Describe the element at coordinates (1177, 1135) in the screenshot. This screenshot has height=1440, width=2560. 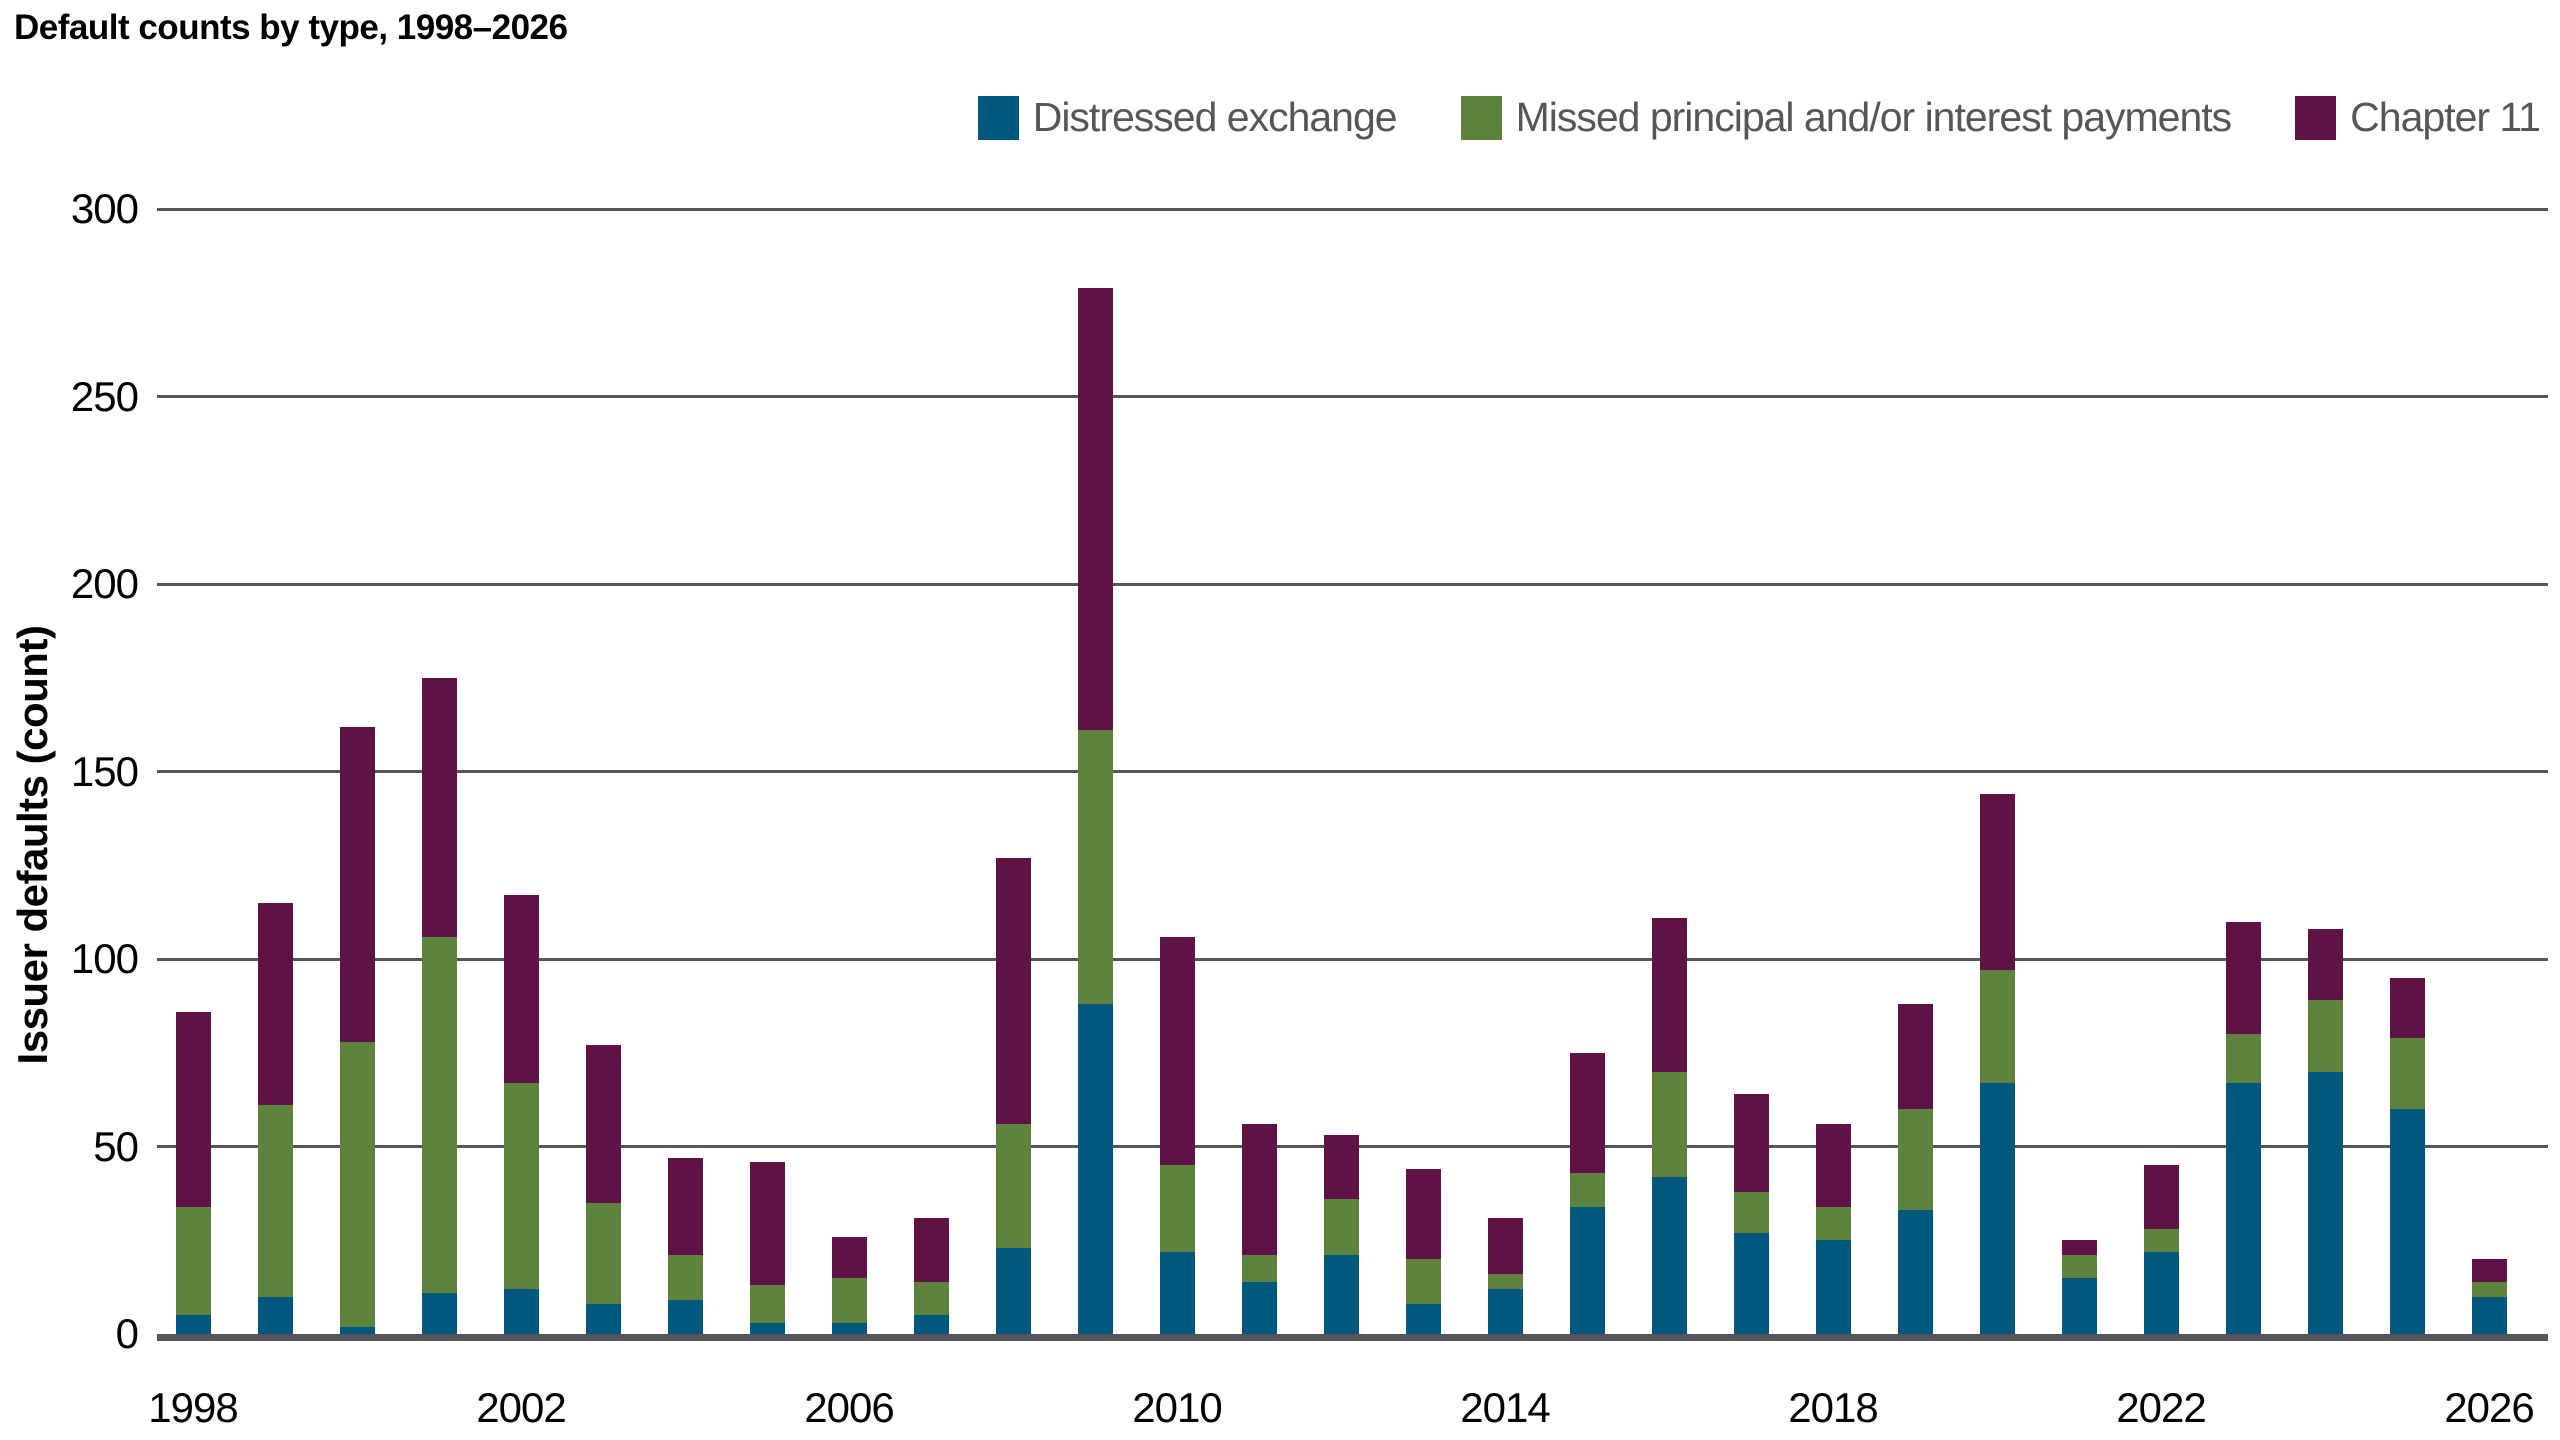
I see `bar-2010` at that location.